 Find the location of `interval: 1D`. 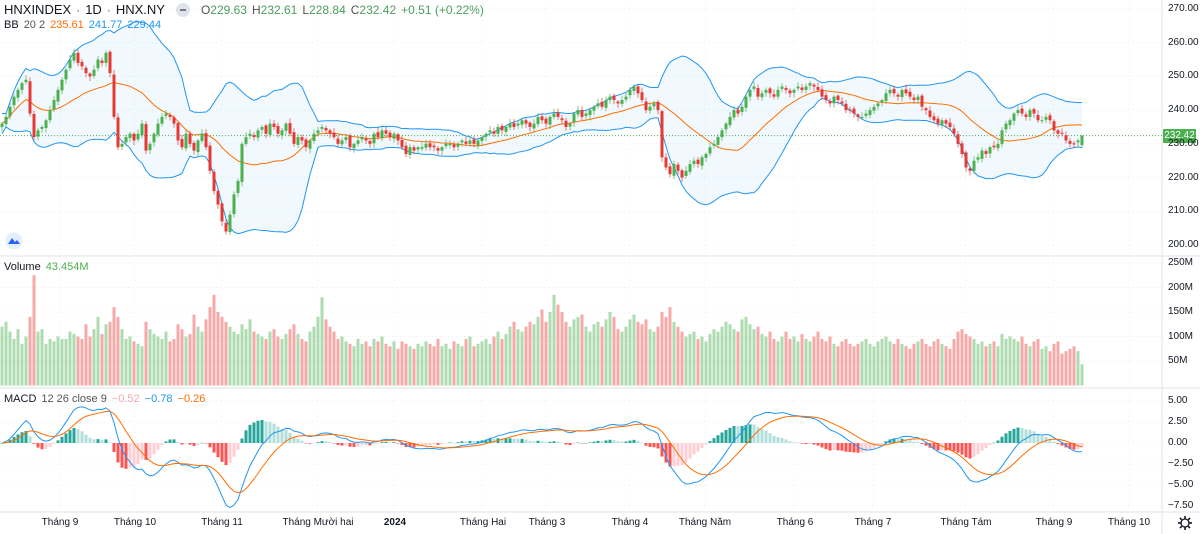

interval: 1D is located at coordinates (93, 9).